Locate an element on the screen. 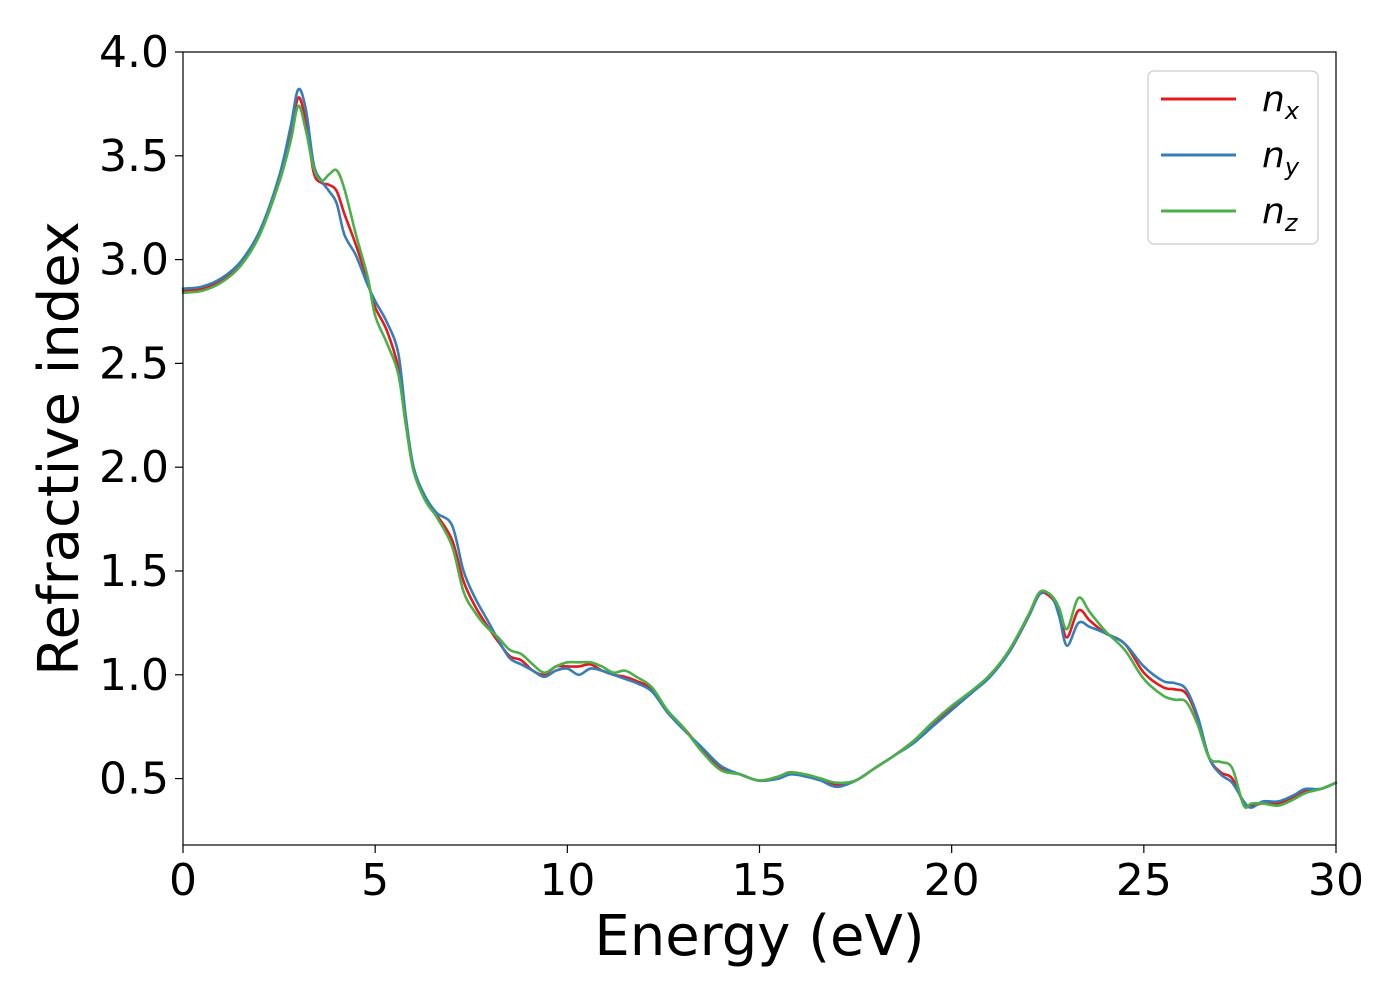  legend: nx ny nz is located at coordinates (1233, 157).